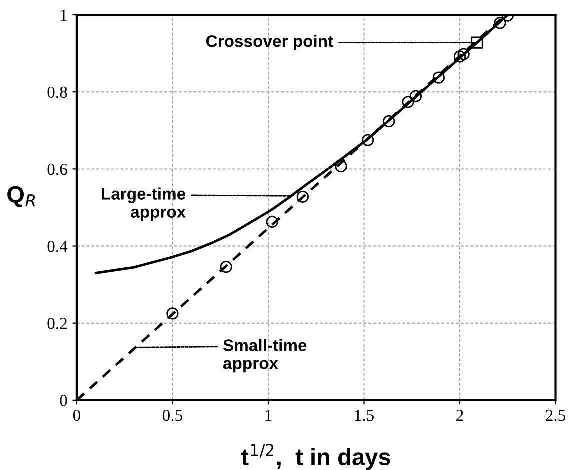 This screenshot has height=470, width=570. What do you see at coordinates (270, 43) in the screenshot?
I see `annotation: Crossover point` at bounding box center [270, 43].